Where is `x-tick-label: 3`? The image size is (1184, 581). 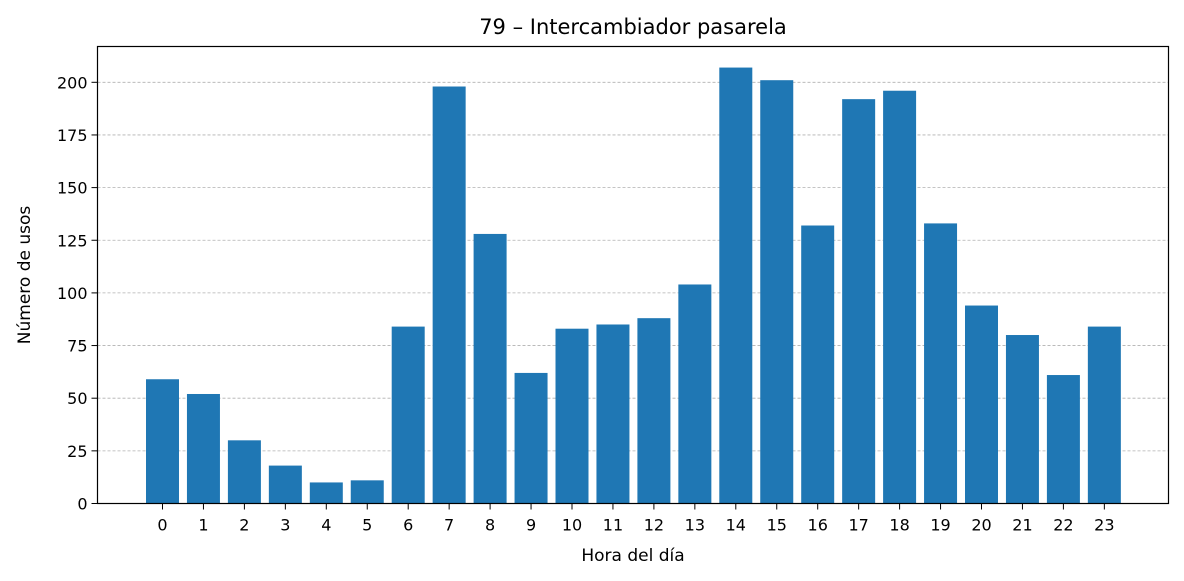
x-tick-label: 3 is located at coordinates (285, 525).